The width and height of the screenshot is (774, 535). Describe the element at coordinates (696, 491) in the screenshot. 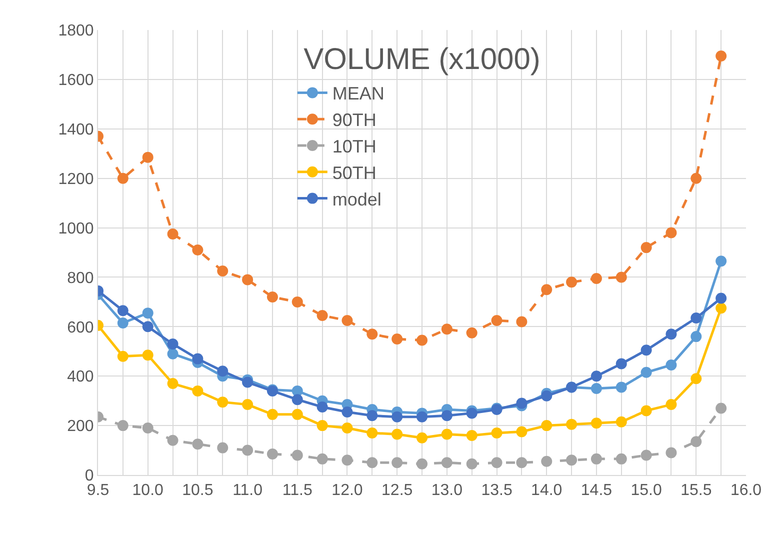

I see `x-tick-label: 15.5` at that location.